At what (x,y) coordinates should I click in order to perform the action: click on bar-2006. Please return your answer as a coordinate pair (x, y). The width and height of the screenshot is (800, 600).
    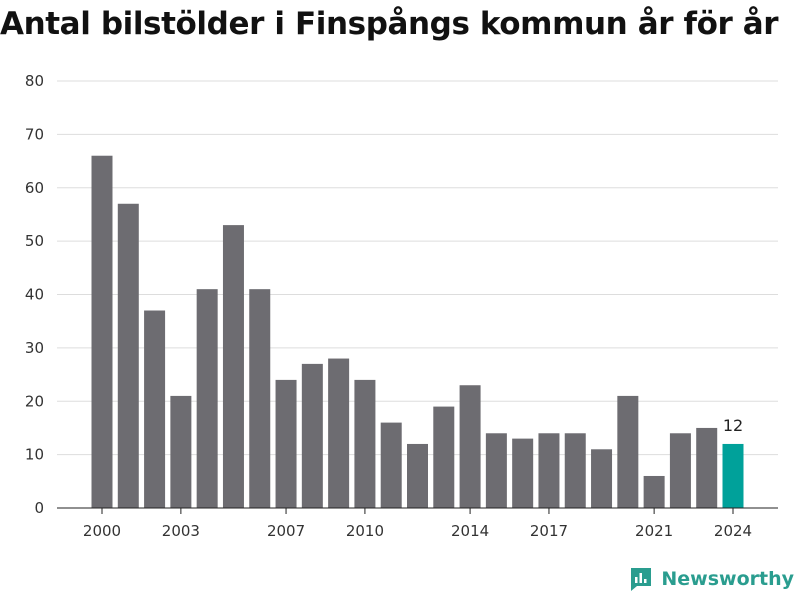
    Looking at the image, I should click on (260, 398).